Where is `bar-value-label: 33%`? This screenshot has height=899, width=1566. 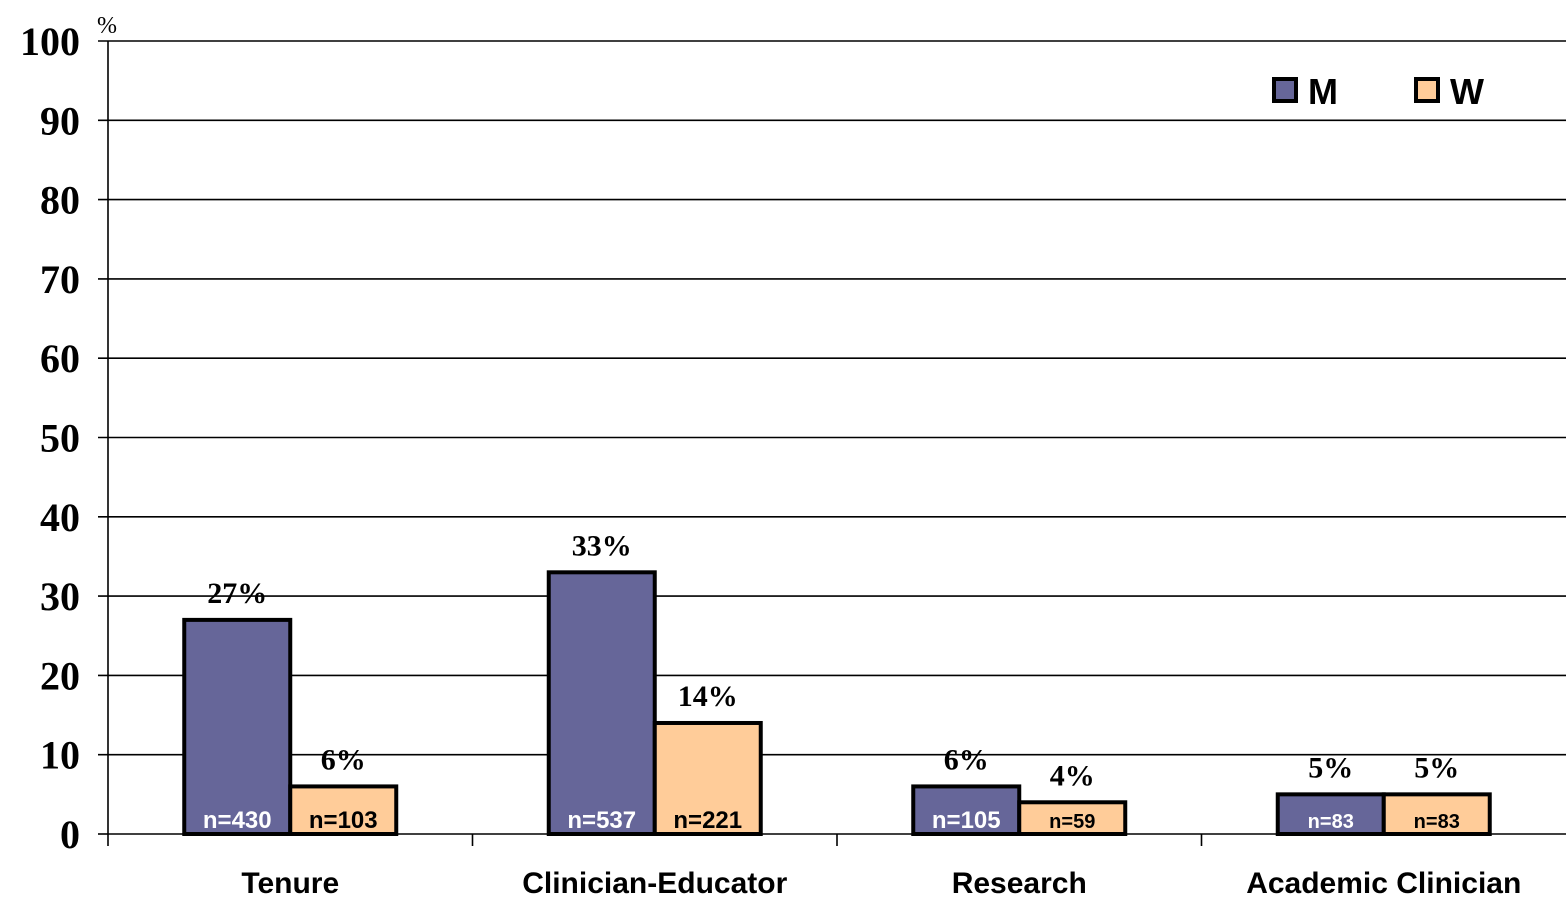 bar-value-label: 33% is located at coordinates (602, 545).